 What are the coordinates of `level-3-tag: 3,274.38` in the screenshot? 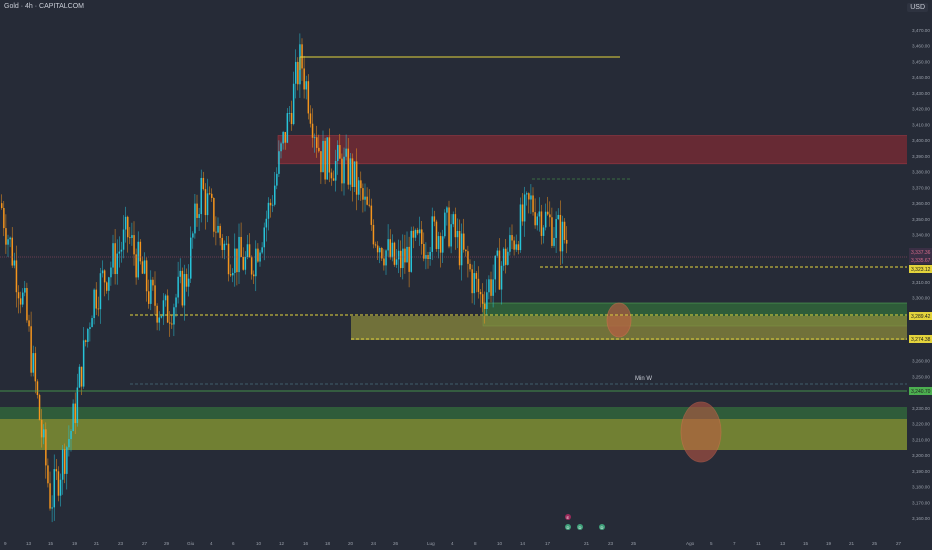 It's located at (921, 340).